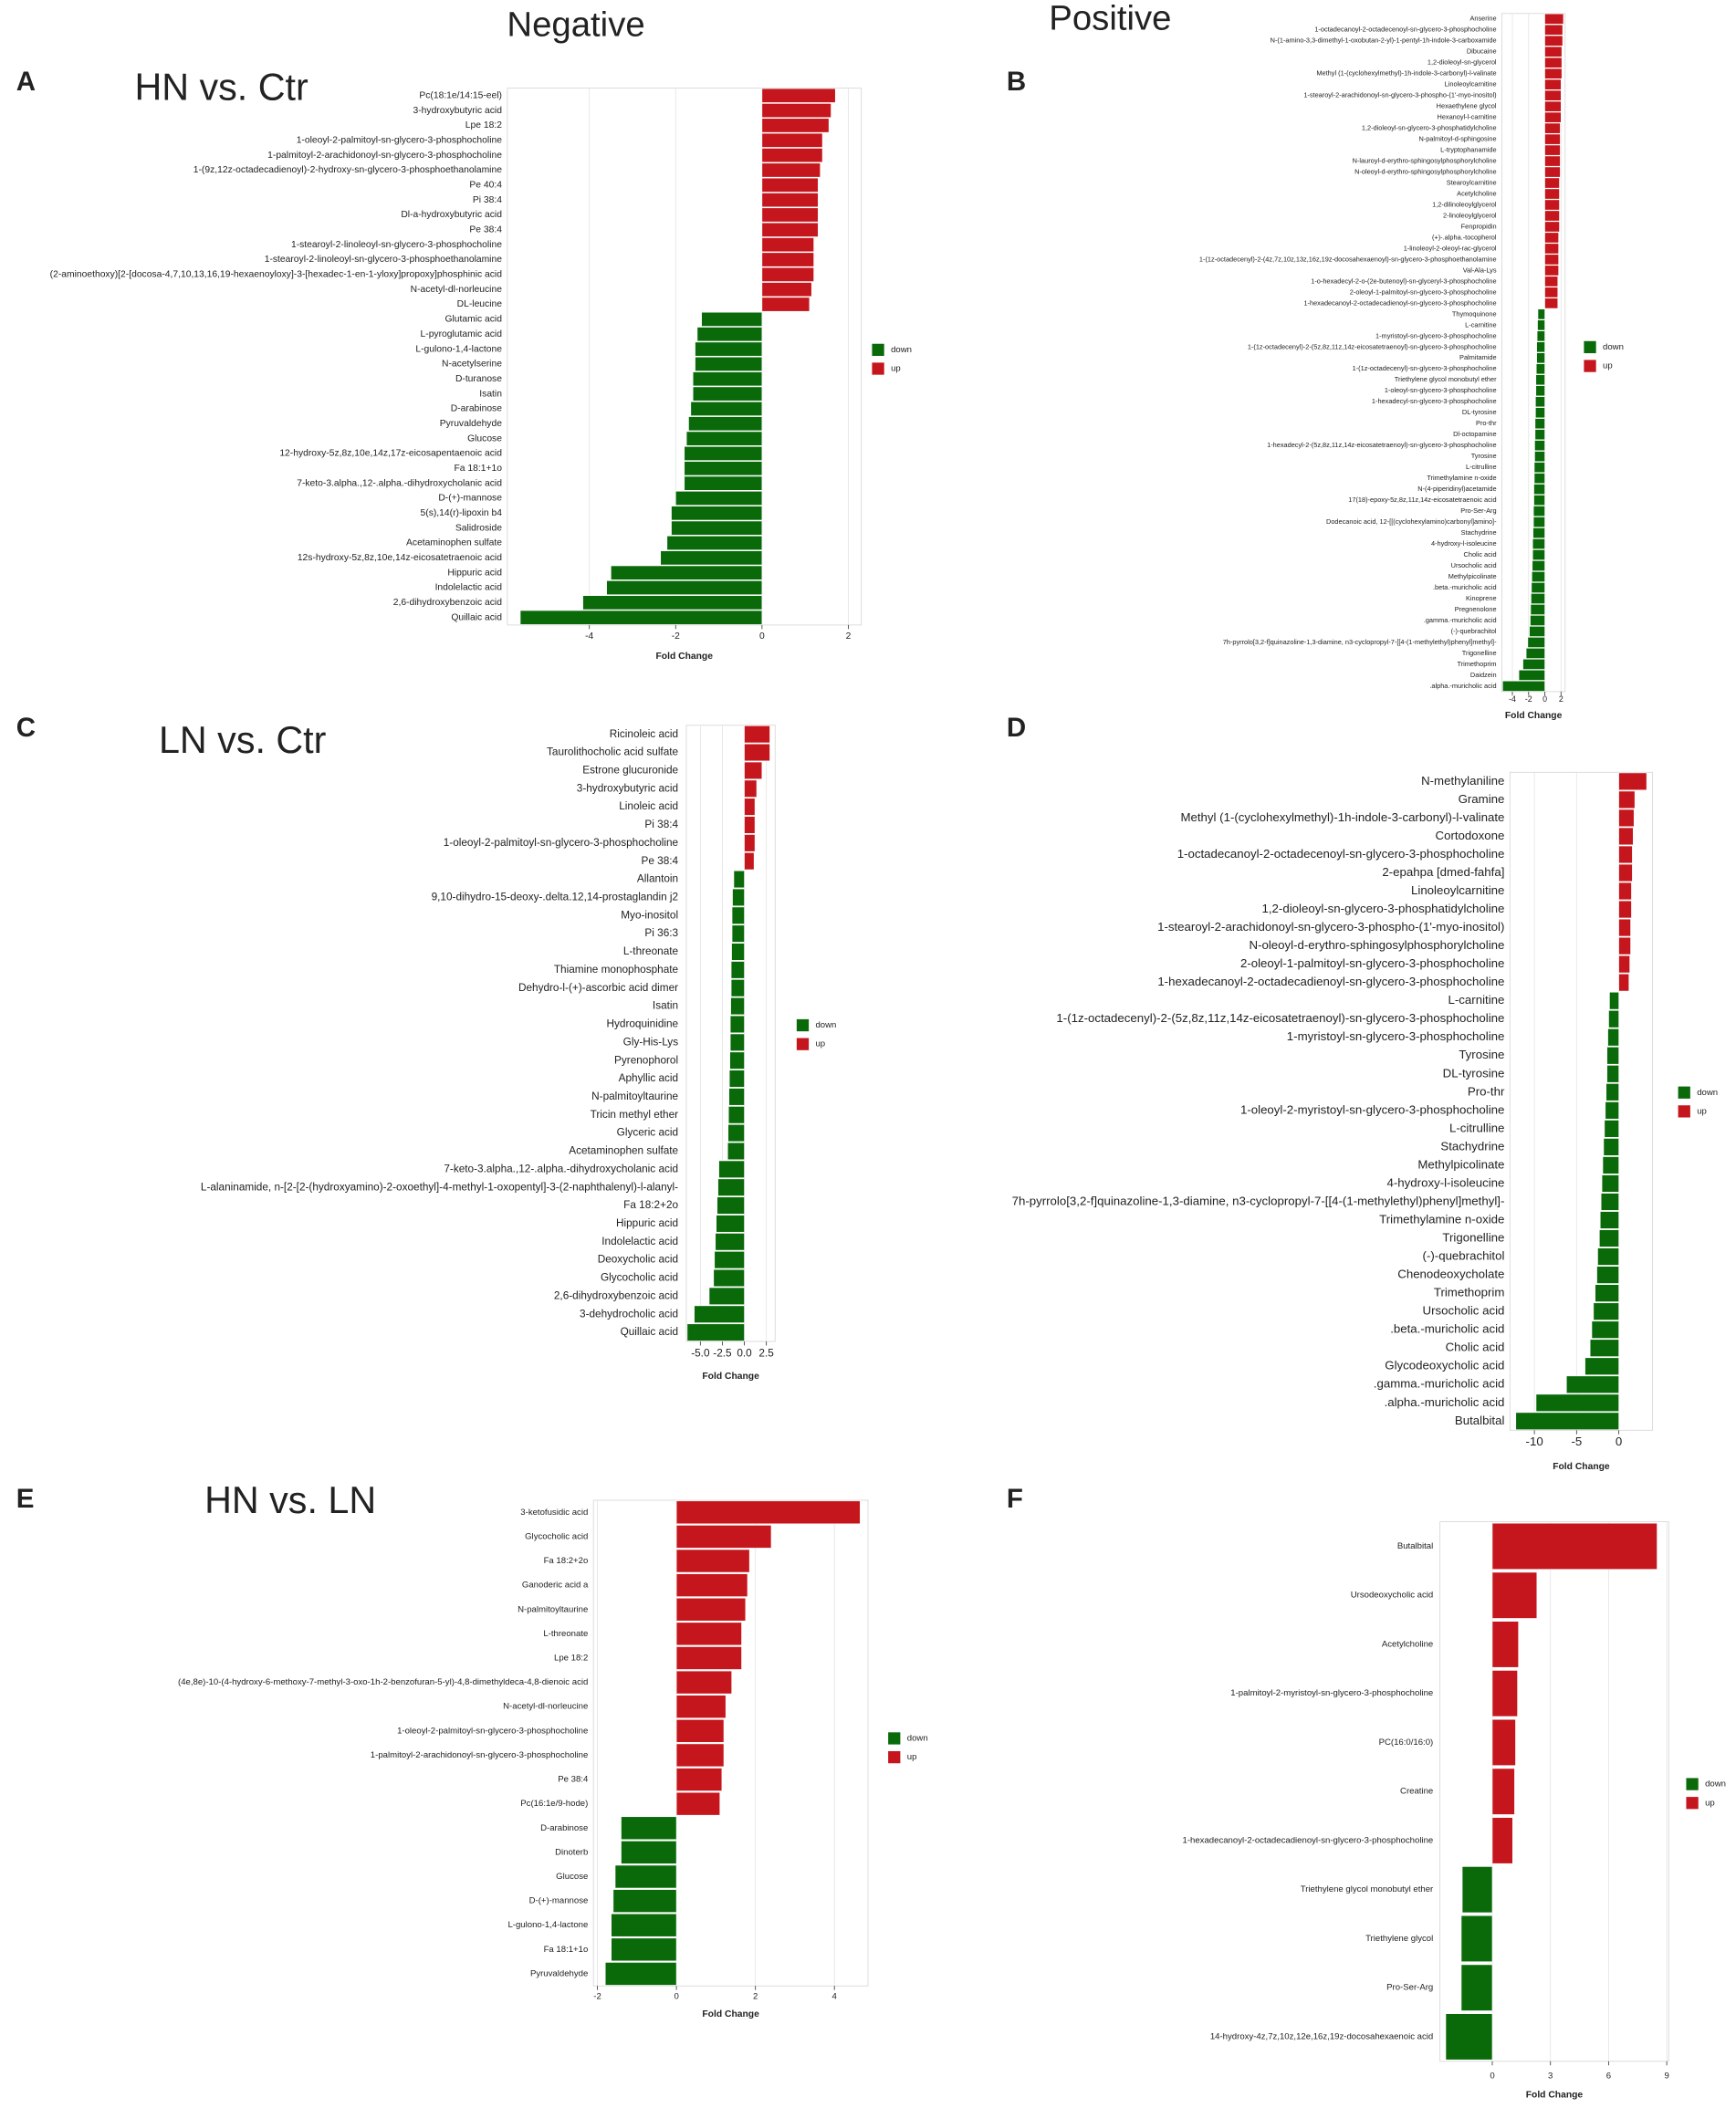 Image resolution: width=1736 pixels, height=2108 pixels. What do you see at coordinates (1409, 1988) in the screenshot?
I see `y-tick-label: Pro-Ser-Arg` at bounding box center [1409, 1988].